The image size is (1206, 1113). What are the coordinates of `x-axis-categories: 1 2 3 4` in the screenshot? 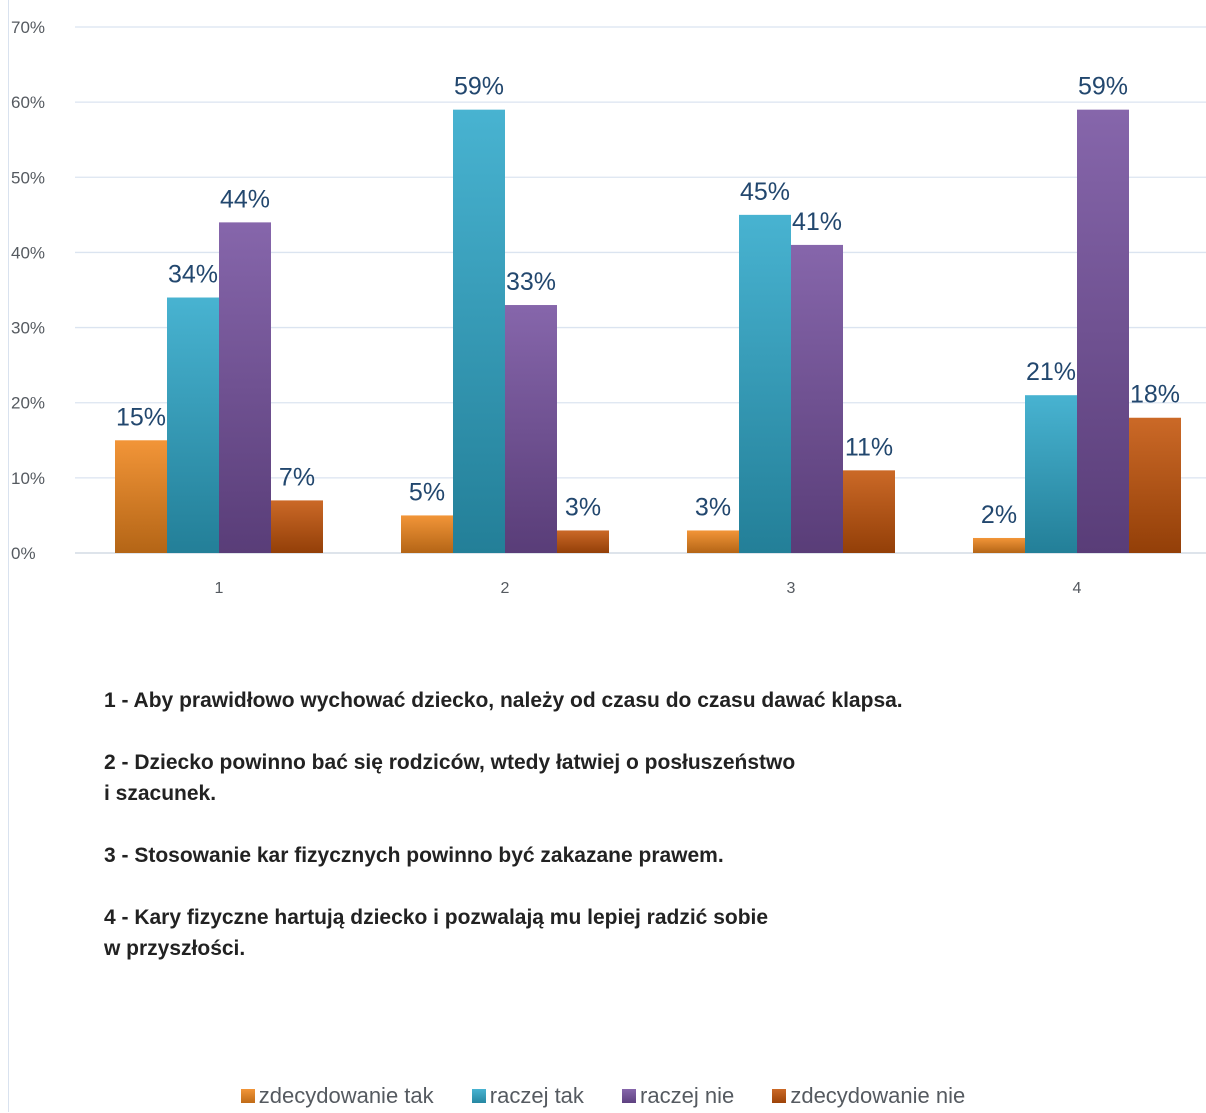 It's located at (648, 588).